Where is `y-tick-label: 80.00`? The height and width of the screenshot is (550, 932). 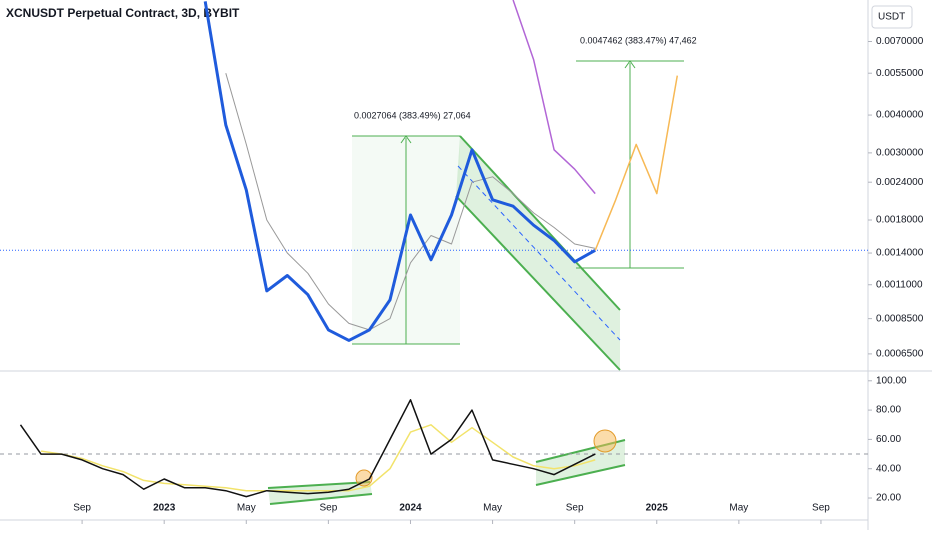
y-tick-label: 80.00 is located at coordinates (888, 410).